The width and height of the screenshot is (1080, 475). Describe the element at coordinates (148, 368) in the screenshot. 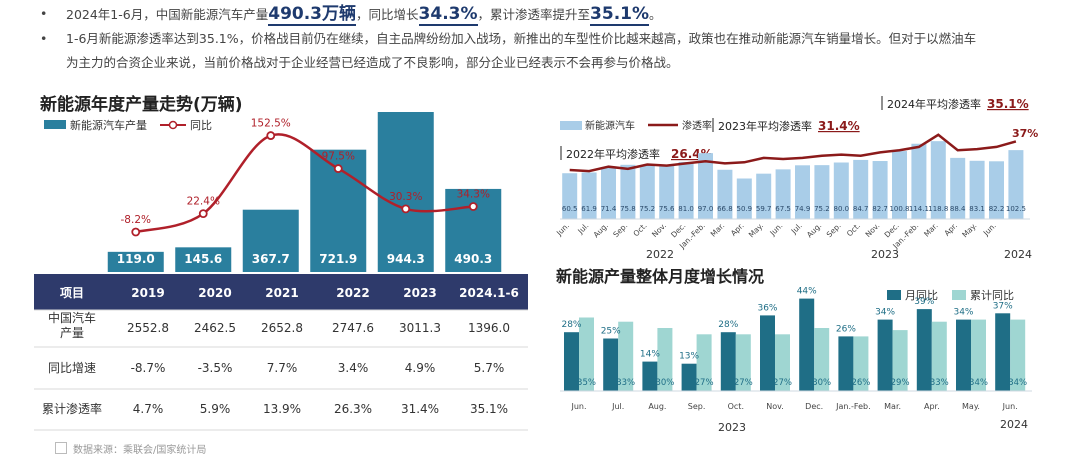

I see `table-cell: -8.7%` at that location.